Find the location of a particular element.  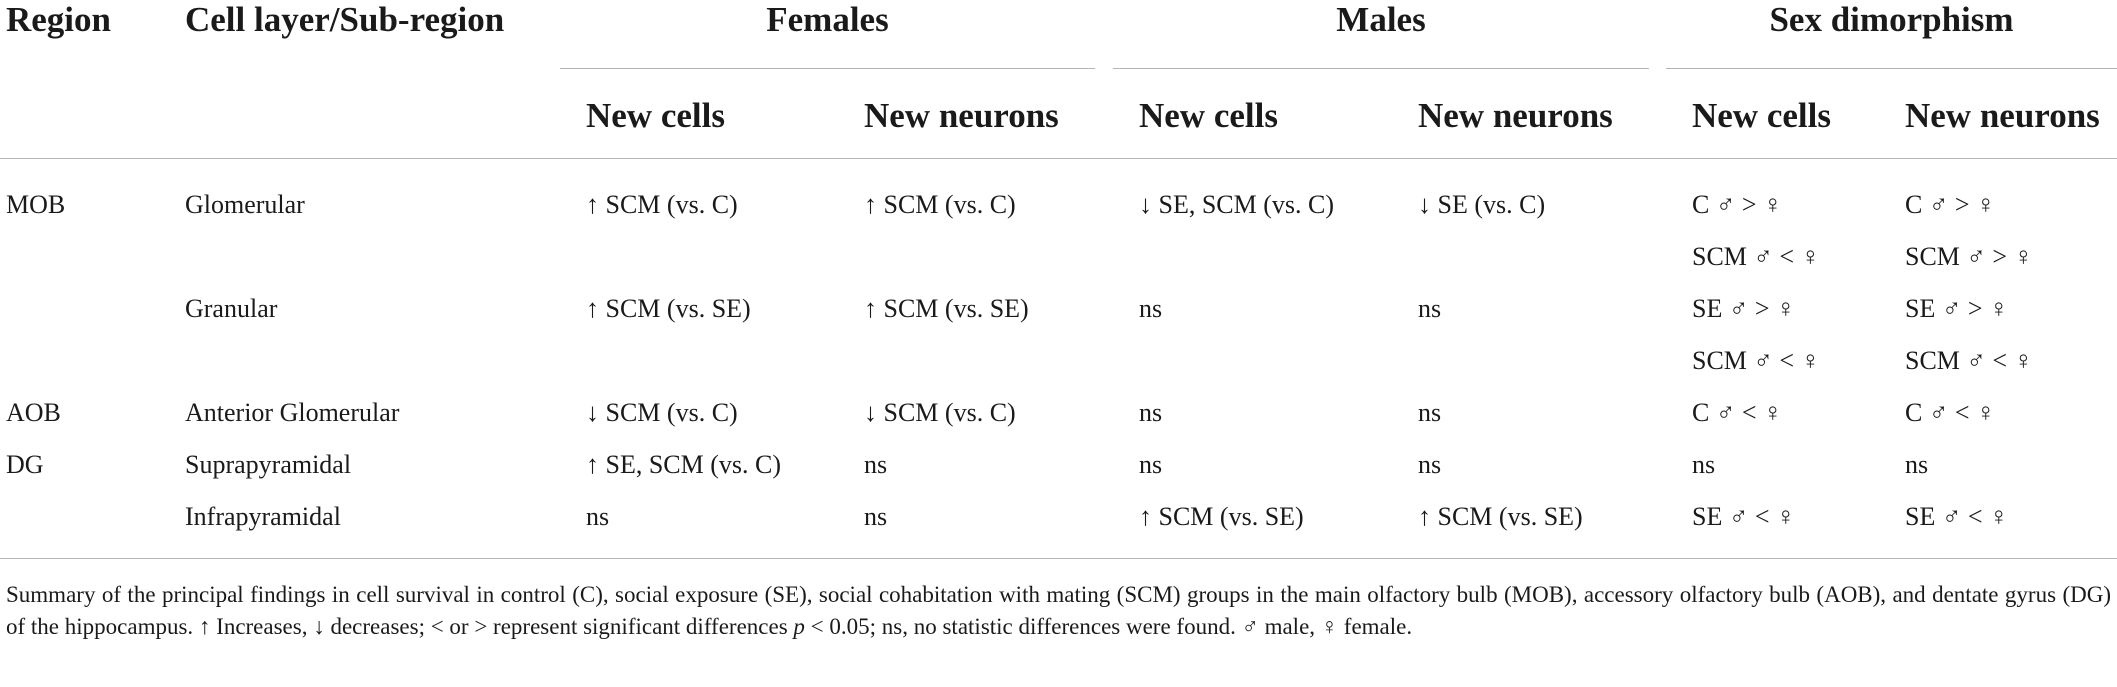

row-1-sd-new-neurons: C ♂ > ♀ is located at coordinates (1950, 204).